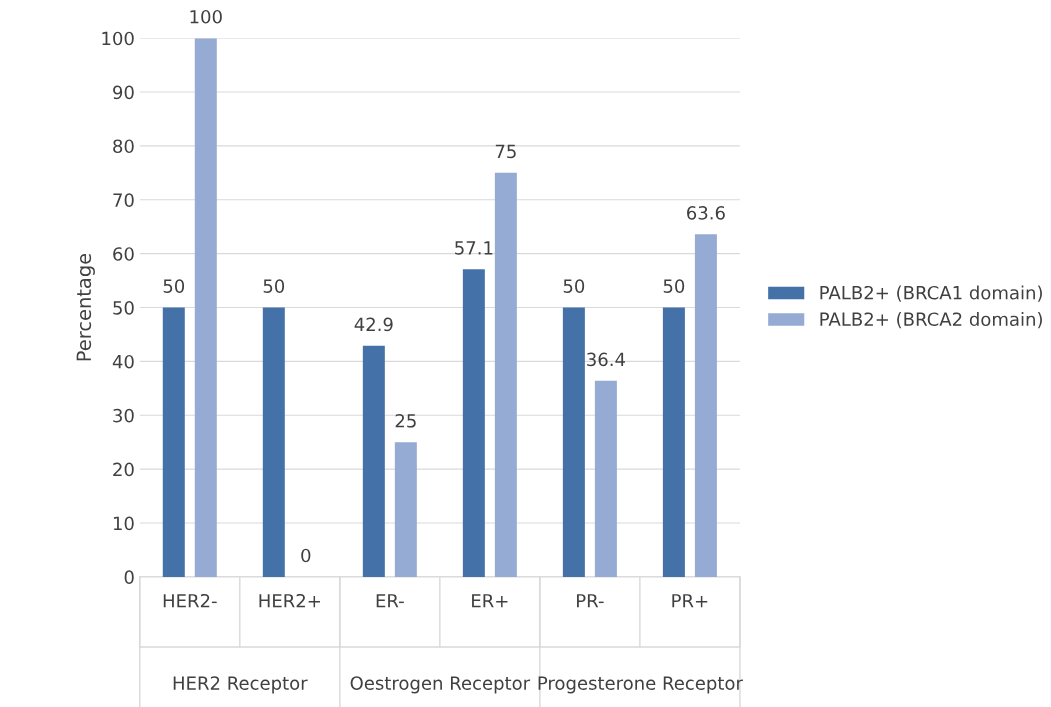 Image resolution: width=1051 pixels, height=707 pixels. I want to click on y-tick-label: 0, so click(129, 577).